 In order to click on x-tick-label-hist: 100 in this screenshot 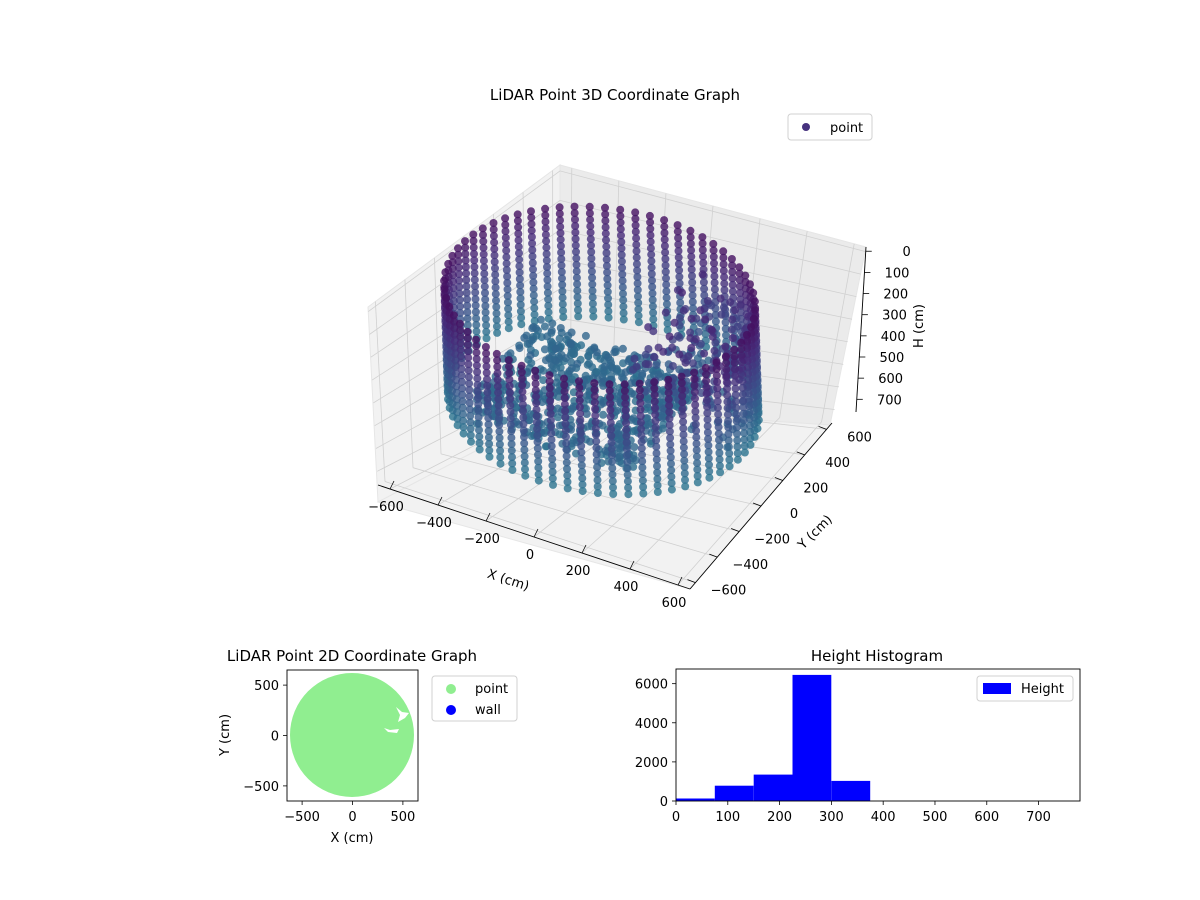, I will do `click(727, 817)`.